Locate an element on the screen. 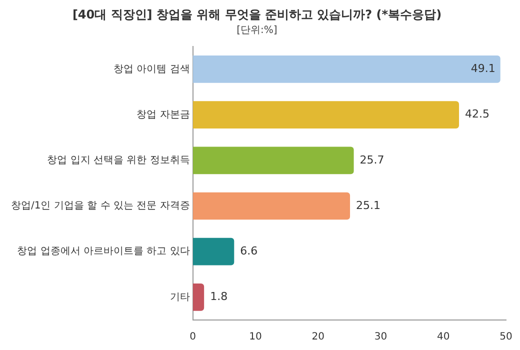 The height and width of the screenshot is (350, 520). x-tick-label: 50 is located at coordinates (506, 337).